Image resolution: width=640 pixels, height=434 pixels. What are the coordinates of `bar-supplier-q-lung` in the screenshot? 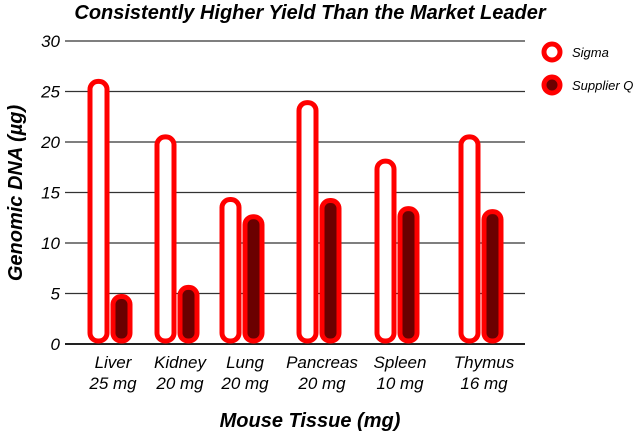 It's located at (253, 279).